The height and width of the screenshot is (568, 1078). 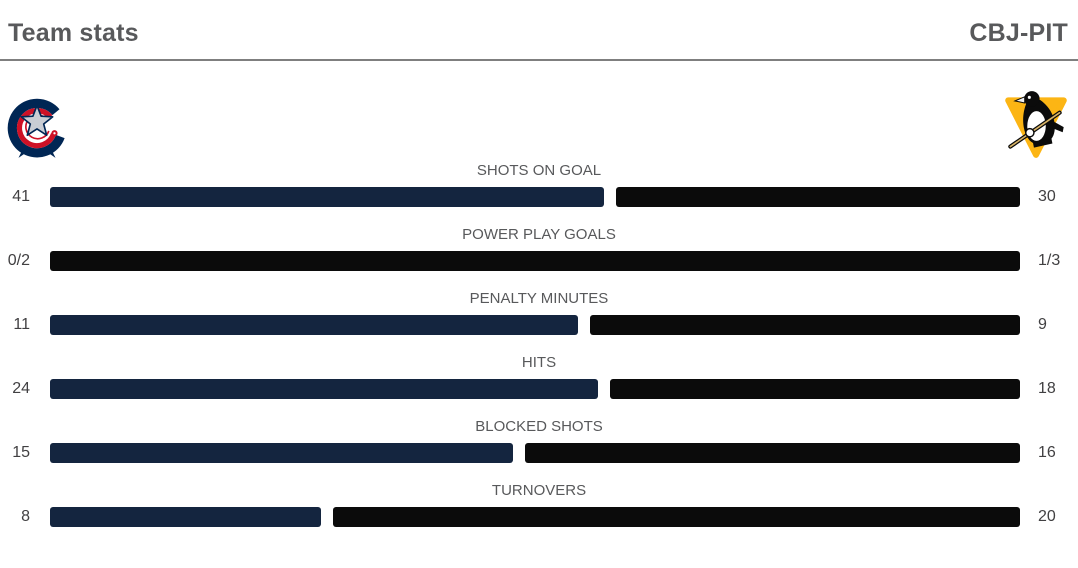 I want to click on stat-left-value: 8, so click(x=25, y=516).